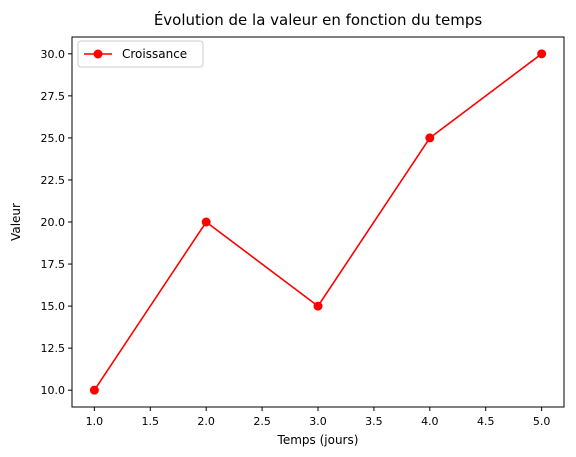  I want to click on legend-label: Croissance, so click(154, 54).